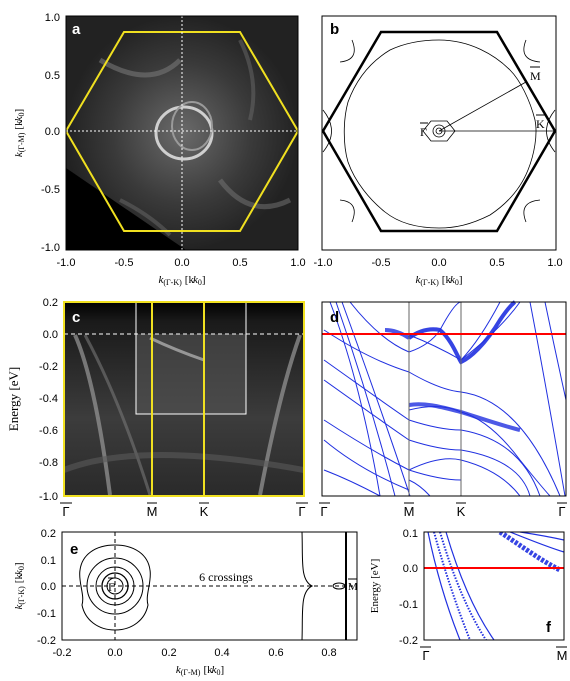  Describe the element at coordinates (226, 577) in the screenshot. I see `crossings-annotation: 6 crossings` at that location.